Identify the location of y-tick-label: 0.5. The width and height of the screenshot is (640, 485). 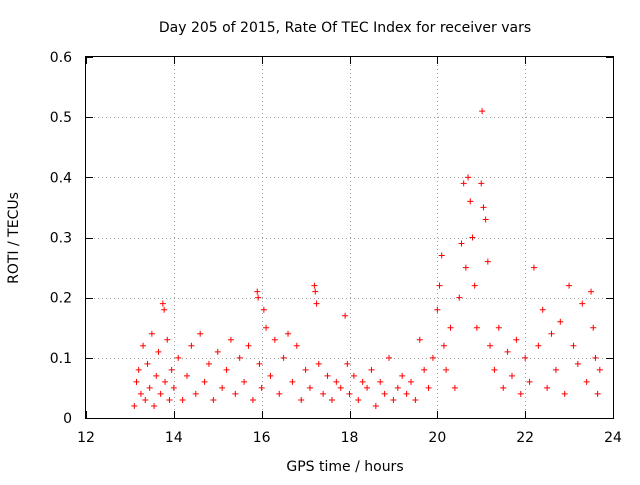
(61, 118).